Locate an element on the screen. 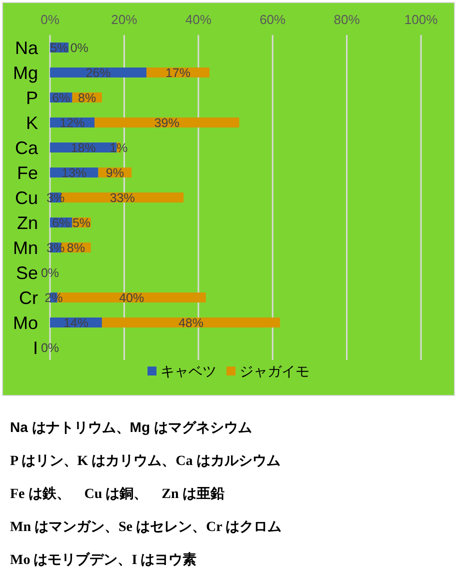  y-tick-label: Mn is located at coordinates (25, 248).